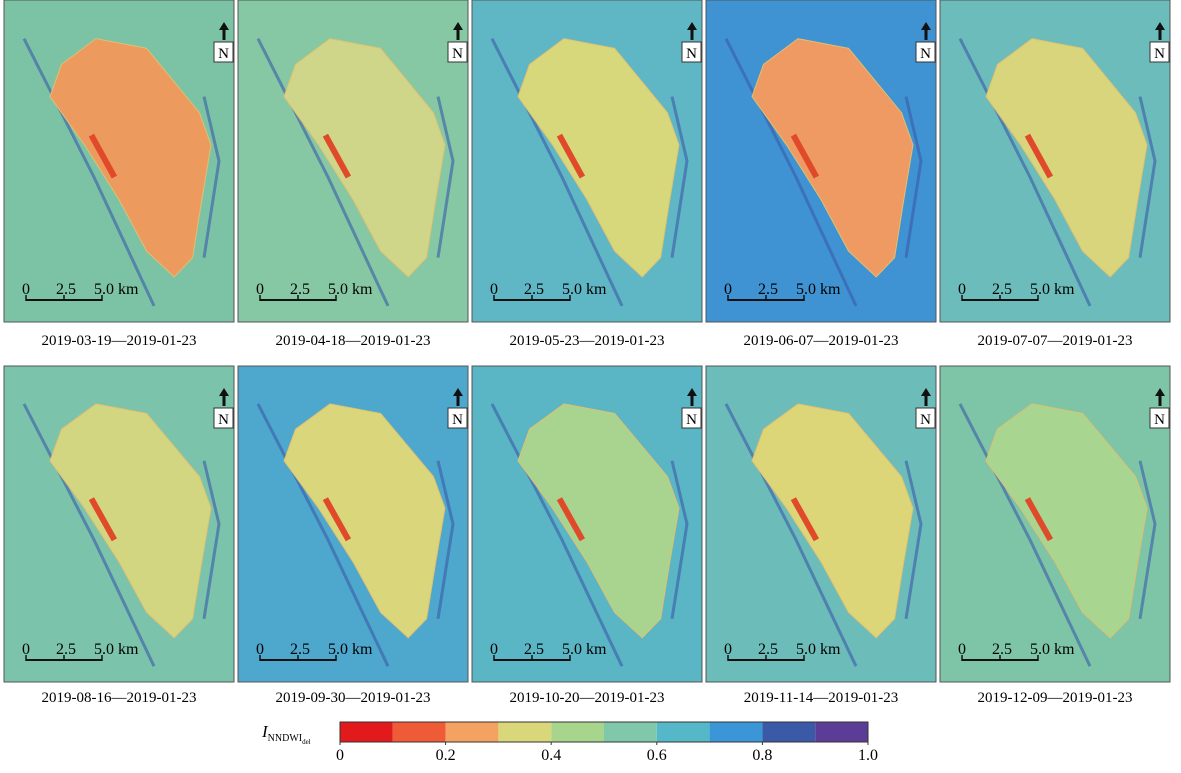 Image resolution: width=1181 pixels, height=773 pixels. Describe the element at coordinates (285, 738) in the screenshot. I see `label-sub: NNDWI` at that location.